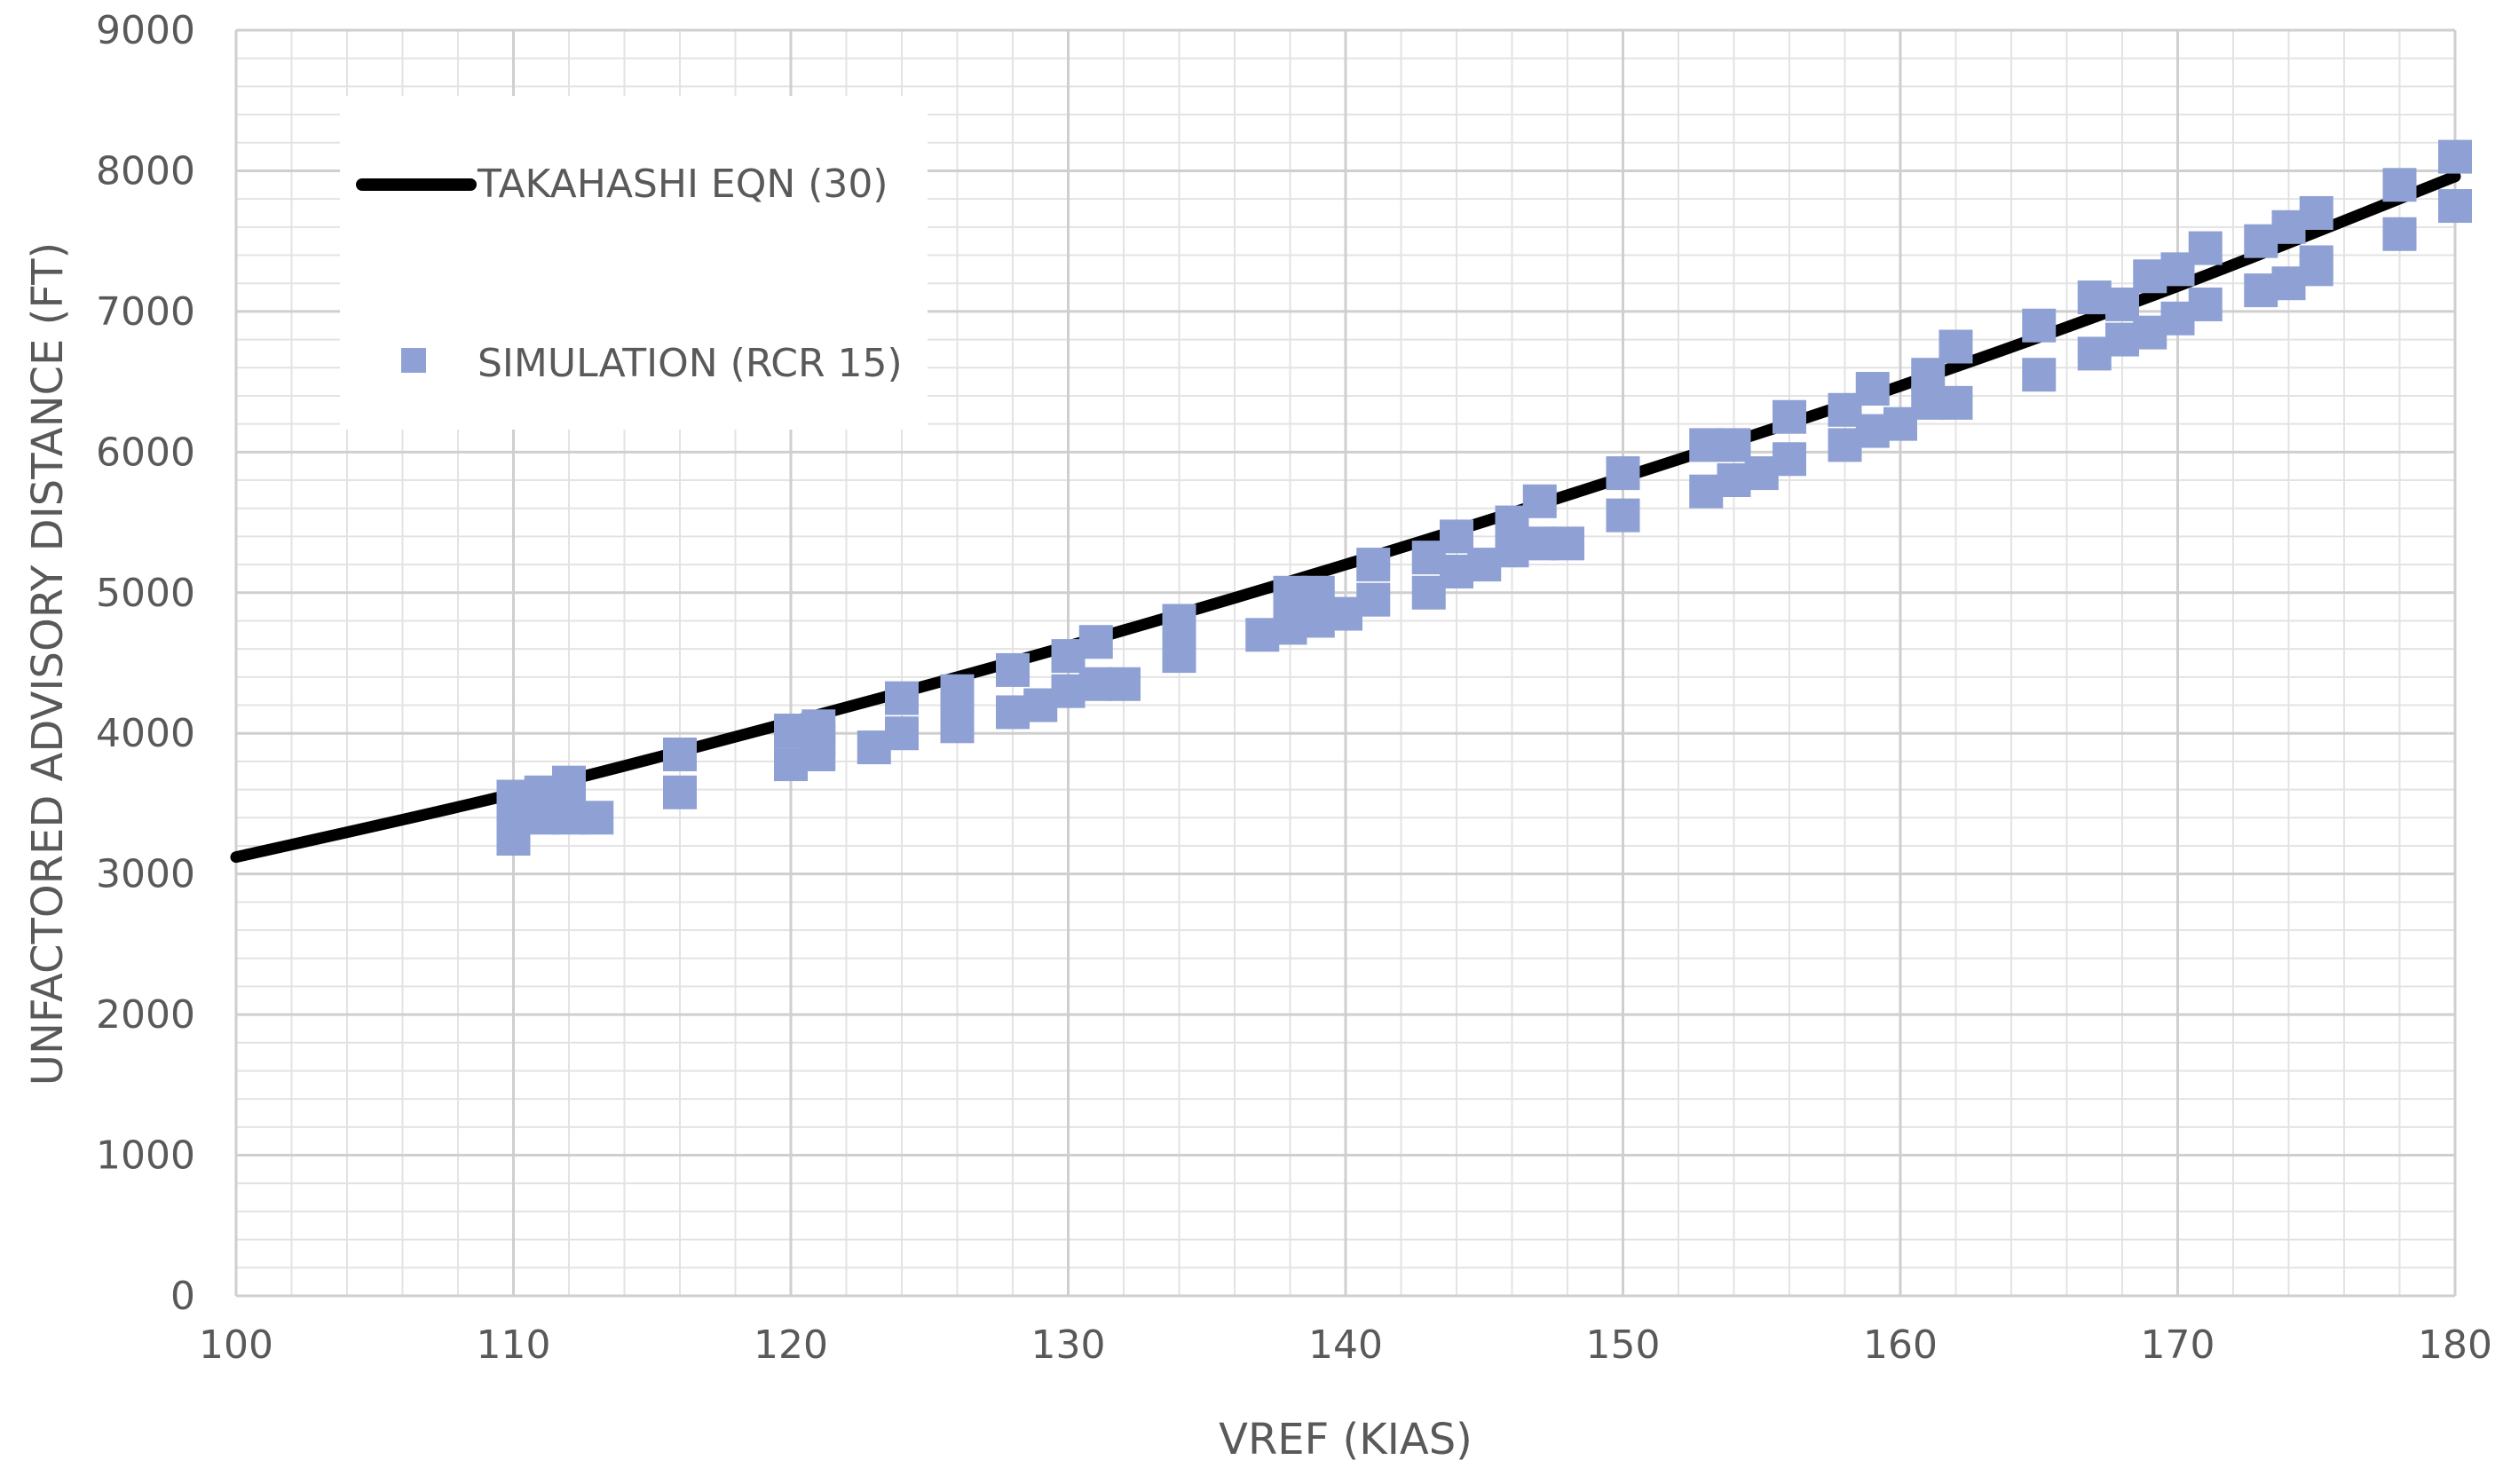 This screenshot has height=1484, width=2503. Describe the element at coordinates (182, 1297) in the screenshot. I see `y-tick-label: 0` at that location.